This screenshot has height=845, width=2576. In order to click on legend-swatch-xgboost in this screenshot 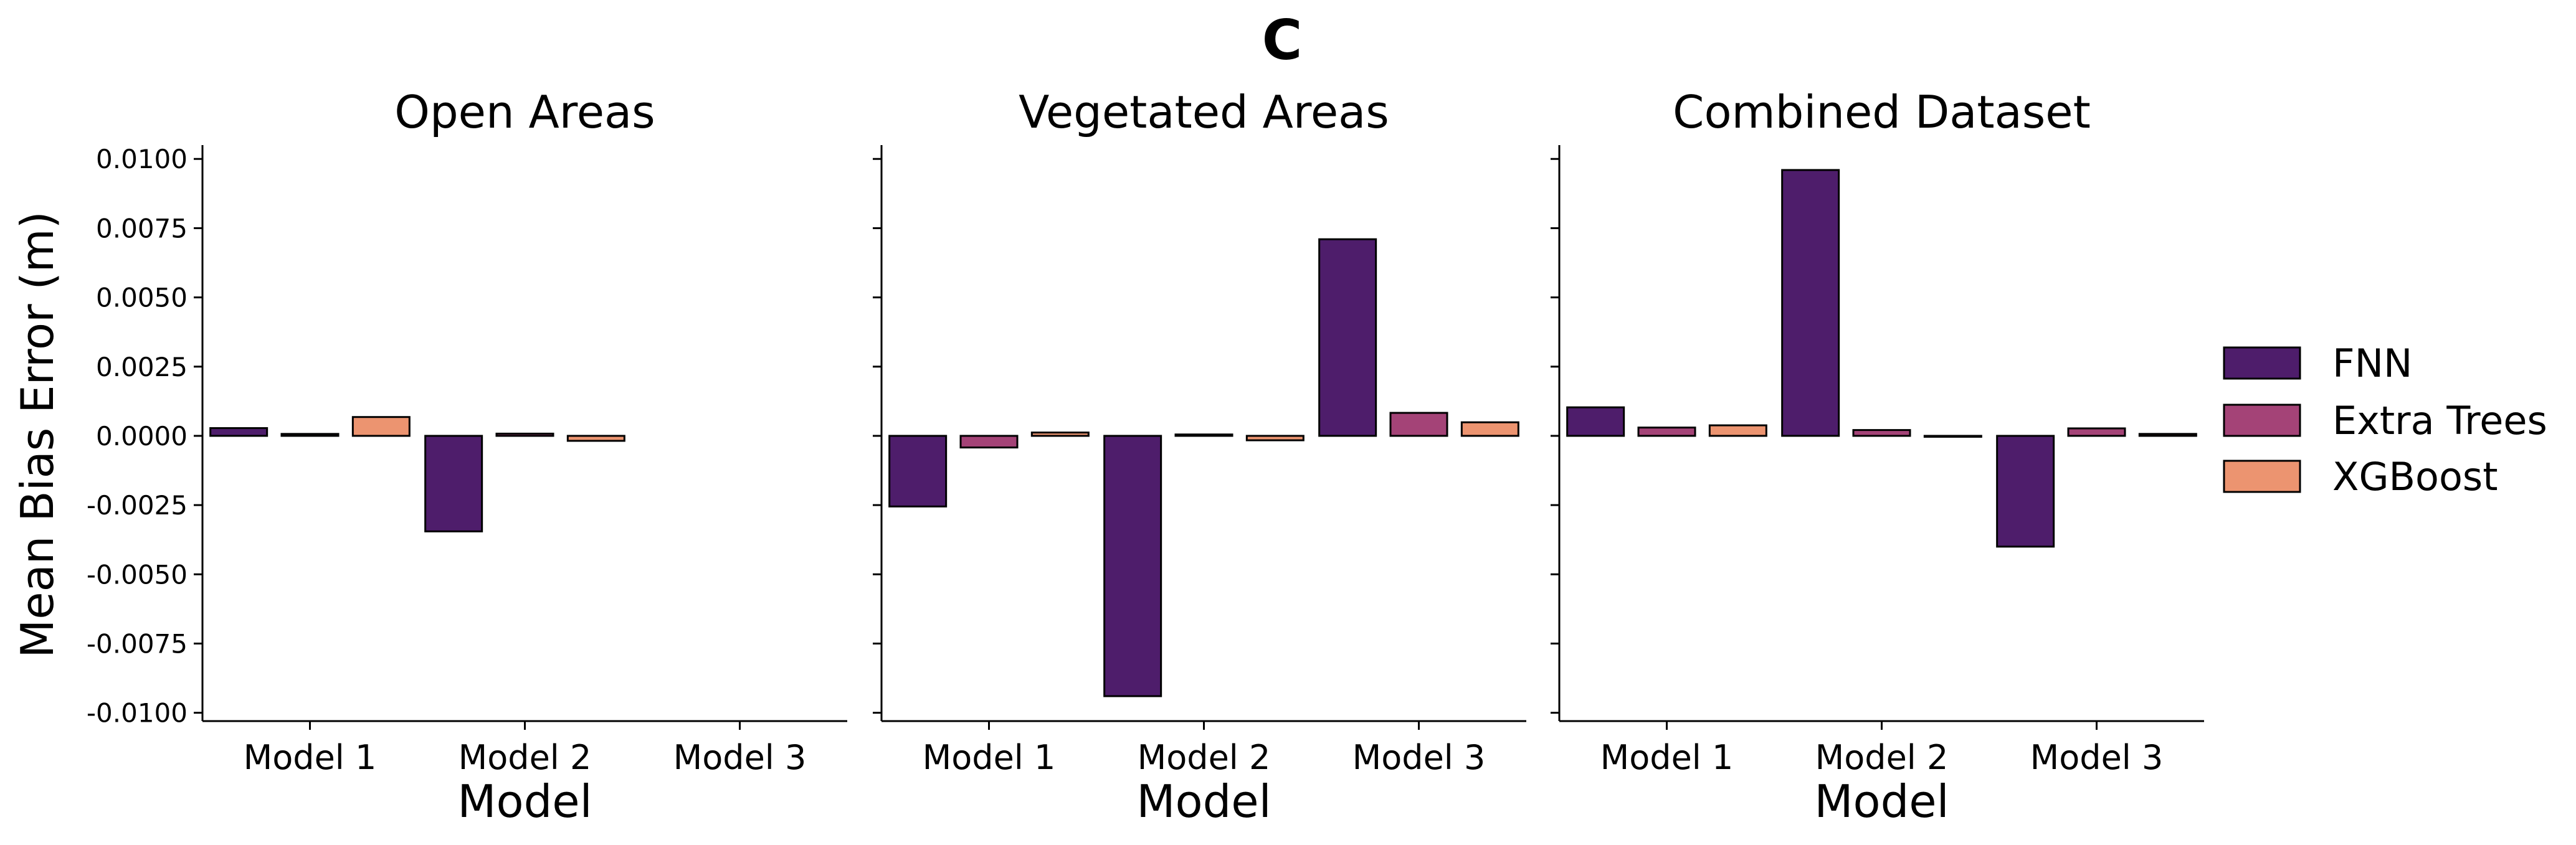, I will do `click(2262, 476)`.